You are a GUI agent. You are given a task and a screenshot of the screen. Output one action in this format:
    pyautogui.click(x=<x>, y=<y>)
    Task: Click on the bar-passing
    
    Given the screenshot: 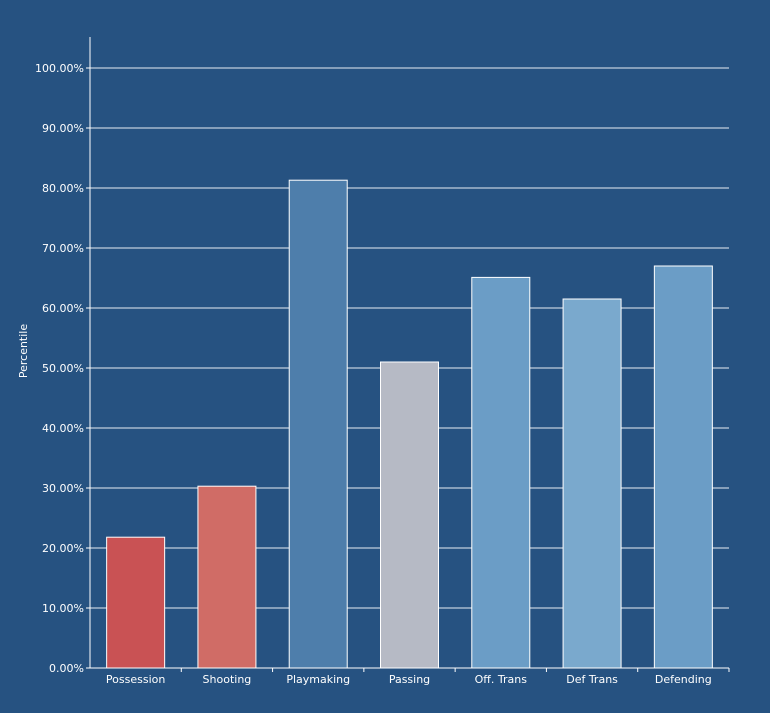 What is the action you would take?
    pyautogui.click(x=409, y=515)
    